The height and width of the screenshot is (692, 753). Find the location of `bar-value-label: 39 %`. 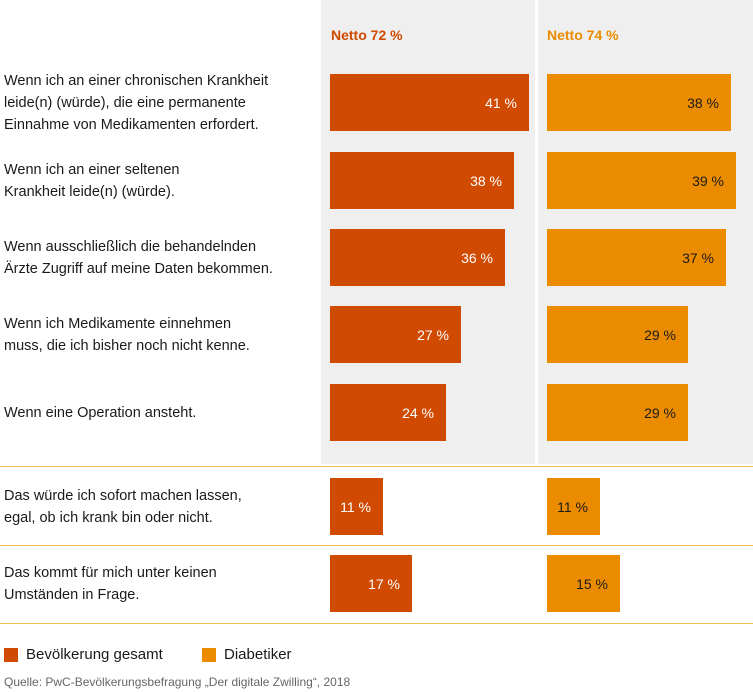

bar-value-label: 39 % is located at coordinates (708, 180).